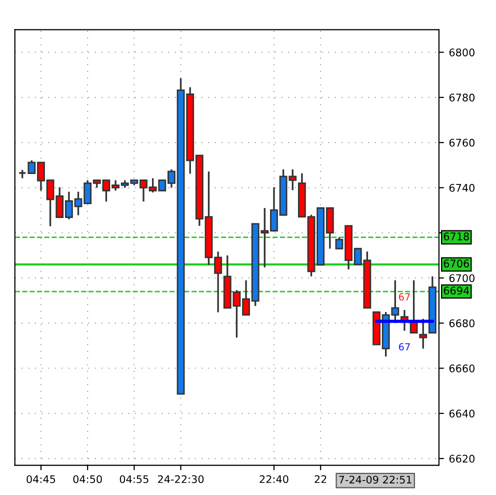 The image size is (496, 495). What do you see at coordinates (461, 414) in the screenshot?
I see `y-tick-label: 6640` at bounding box center [461, 414].